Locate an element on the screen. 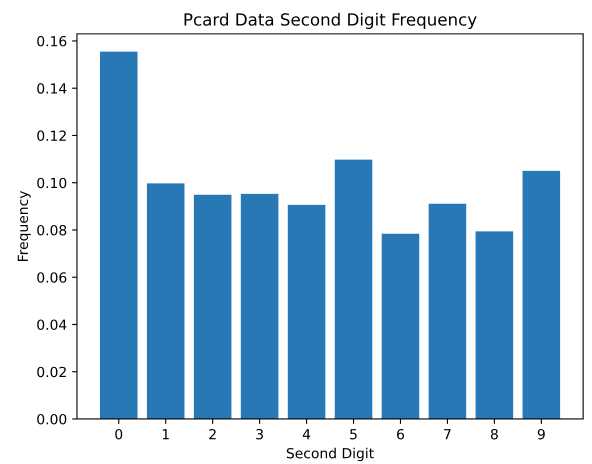 The image size is (592, 464). y-tick-label: 0.04 is located at coordinates (51, 324).